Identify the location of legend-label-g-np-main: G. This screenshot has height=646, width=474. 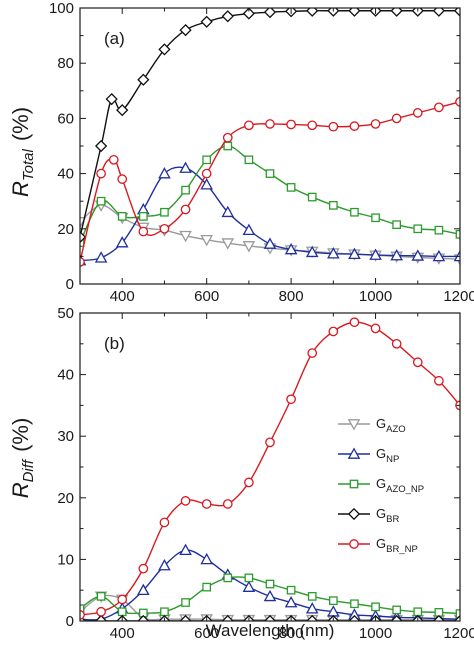
(381, 453).